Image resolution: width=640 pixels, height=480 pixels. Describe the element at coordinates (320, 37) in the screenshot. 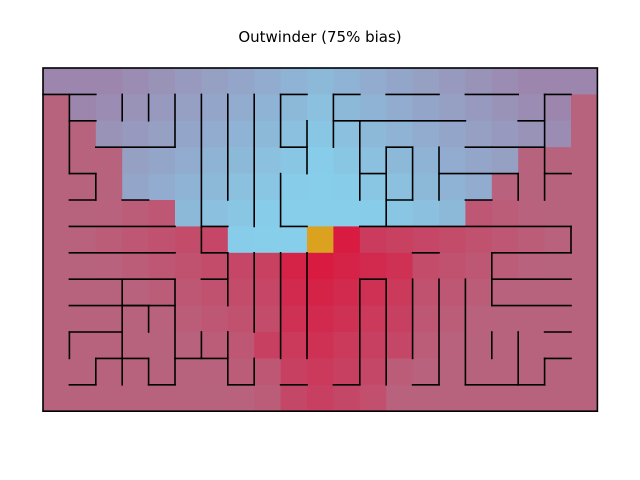

I see `chart-title: Outwinder (75% bias)` at that location.